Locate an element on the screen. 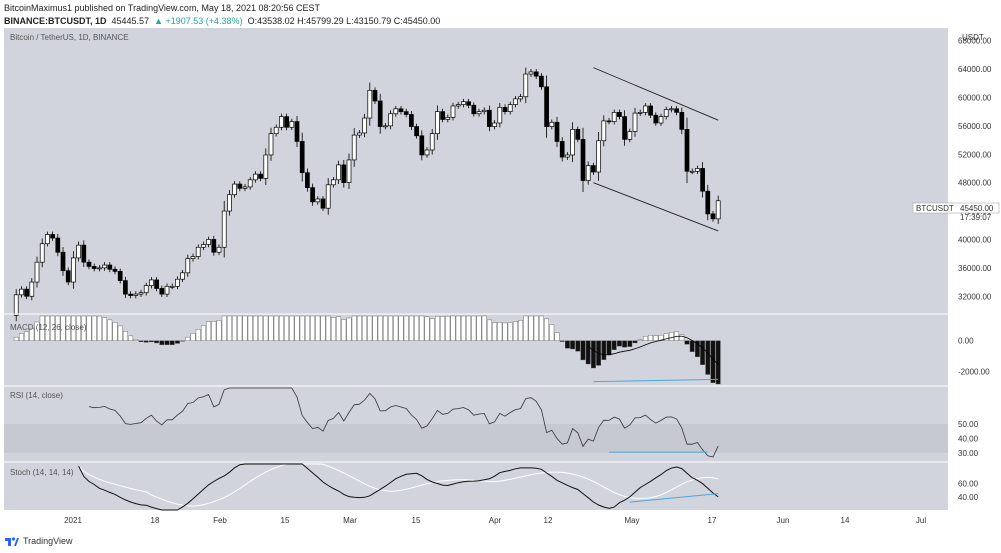  stoch-tick-label: 40.00 is located at coordinates (968, 497).